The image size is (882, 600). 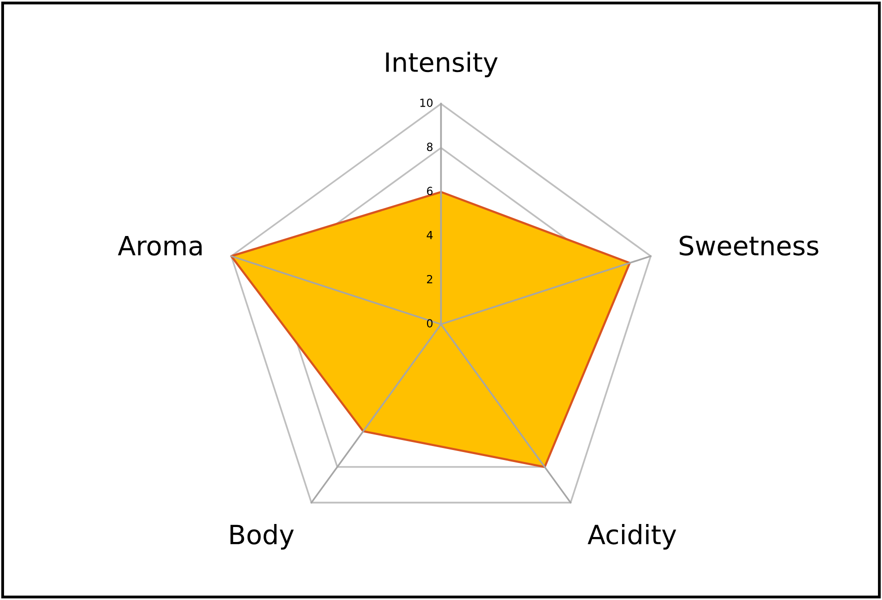 What do you see at coordinates (262, 537) in the screenshot?
I see `spoke-label: Body` at bounding box center [262, 537].